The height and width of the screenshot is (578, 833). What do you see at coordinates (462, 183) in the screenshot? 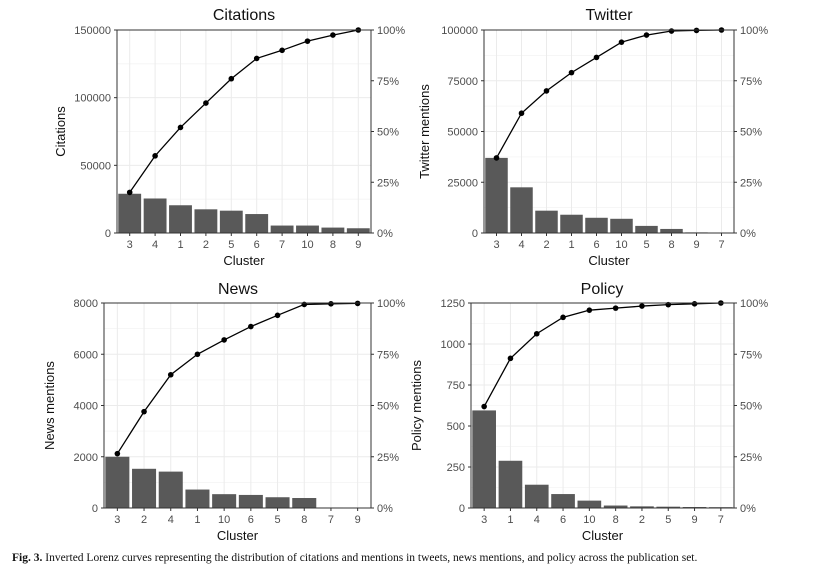
I see `y-tick-label: 25000` at bounding box center [462, 183].